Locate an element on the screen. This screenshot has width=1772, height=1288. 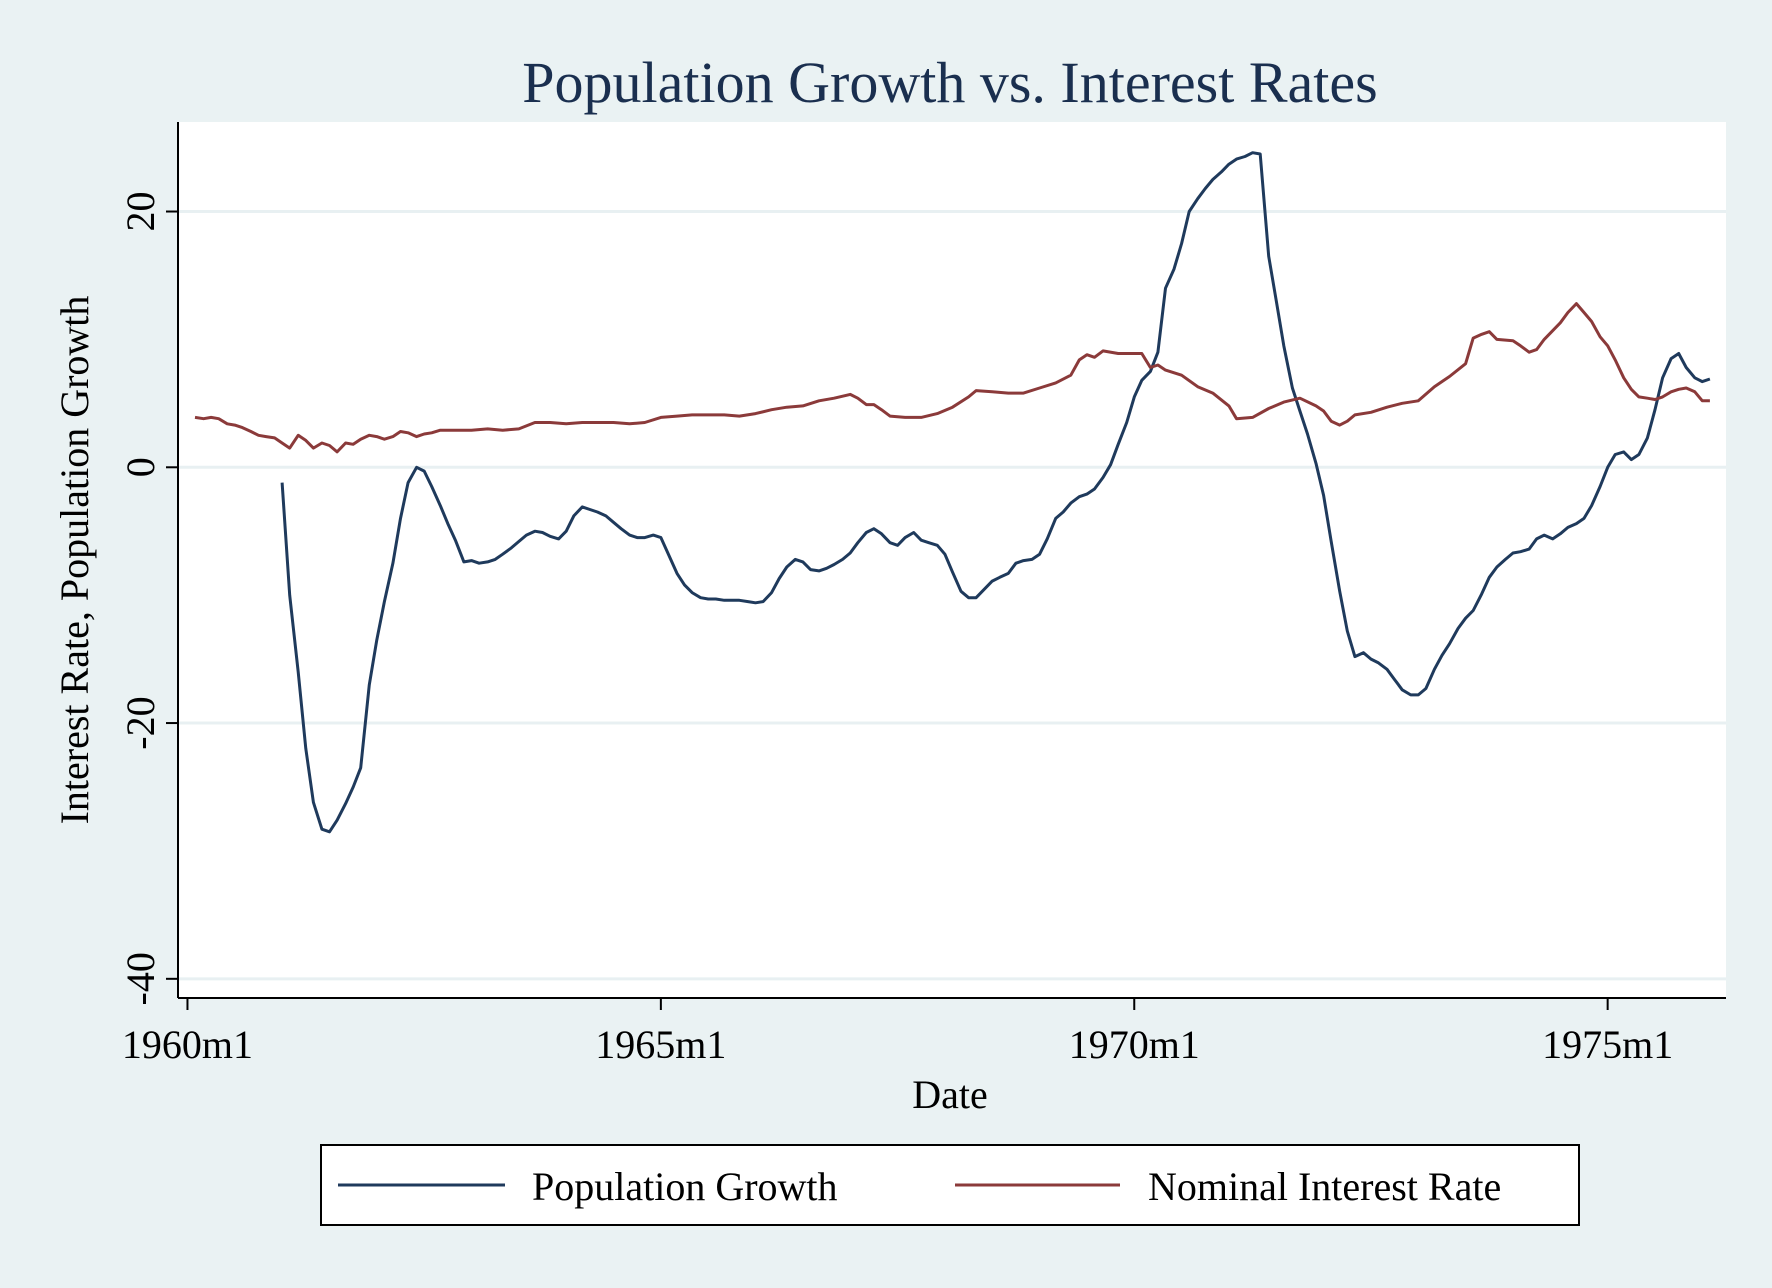
y-tick-label-2: 0 is located at coordinates (140, 467).